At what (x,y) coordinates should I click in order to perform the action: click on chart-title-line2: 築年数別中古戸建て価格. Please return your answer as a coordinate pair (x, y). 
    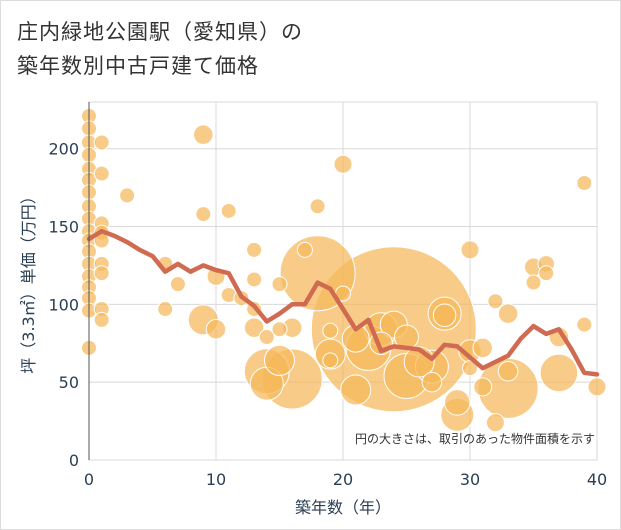
    Looking at the image, I should click on (138, 66).